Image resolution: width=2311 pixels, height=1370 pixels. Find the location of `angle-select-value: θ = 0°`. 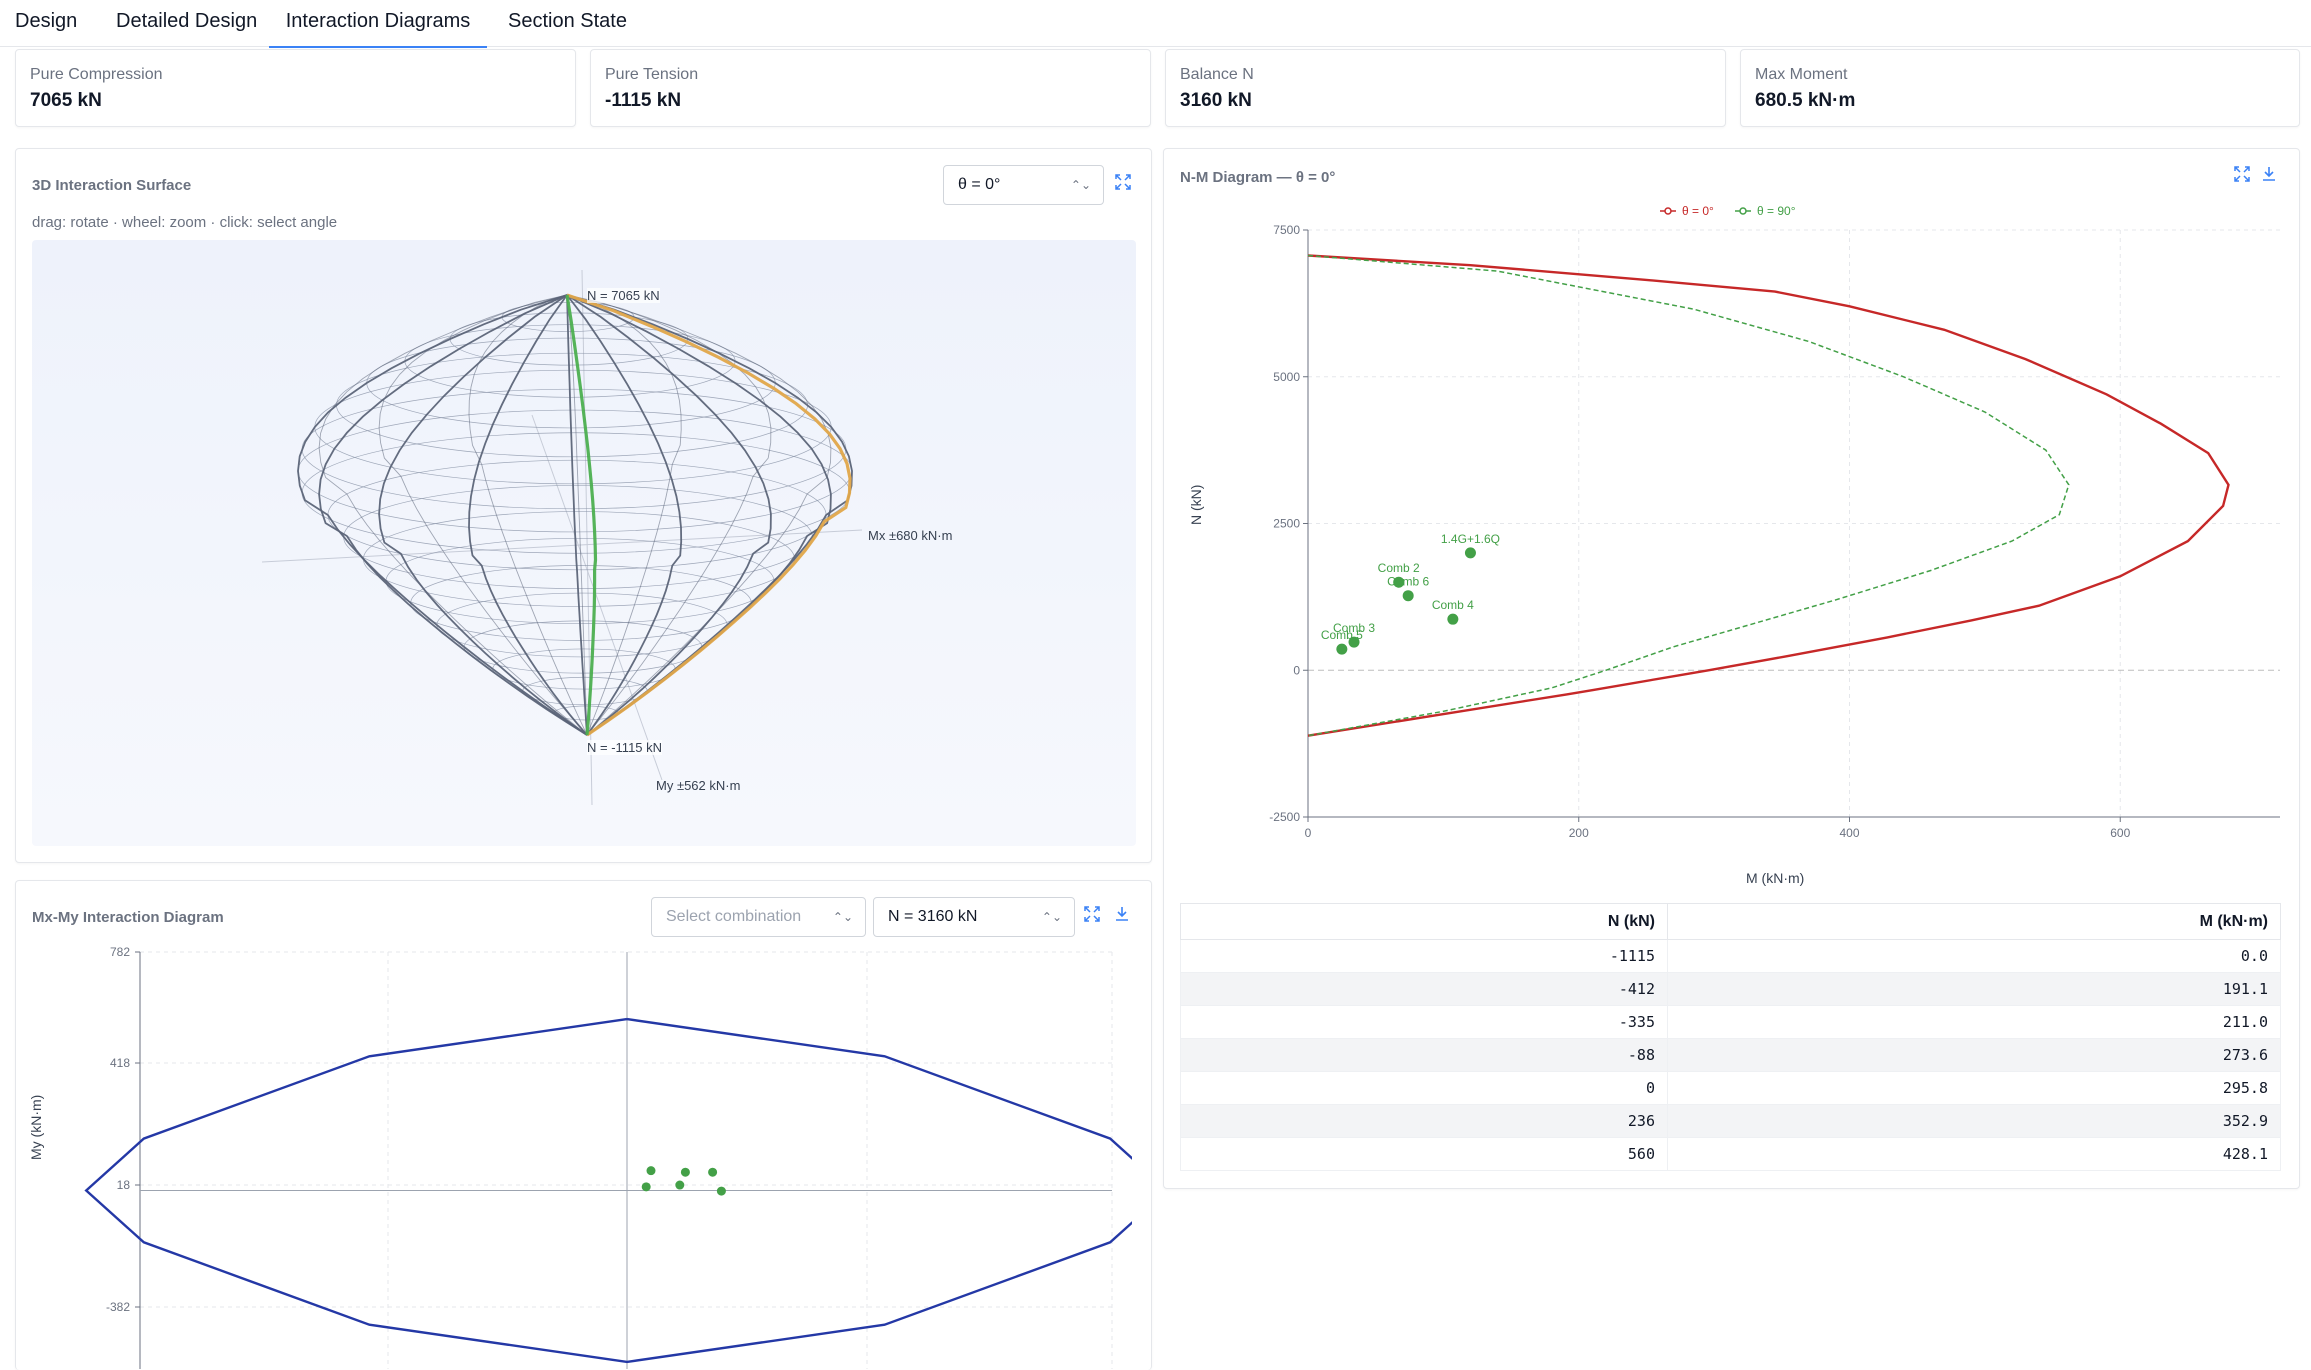

angle-select-value: θ = 0° is located at coordinates (979, 184).